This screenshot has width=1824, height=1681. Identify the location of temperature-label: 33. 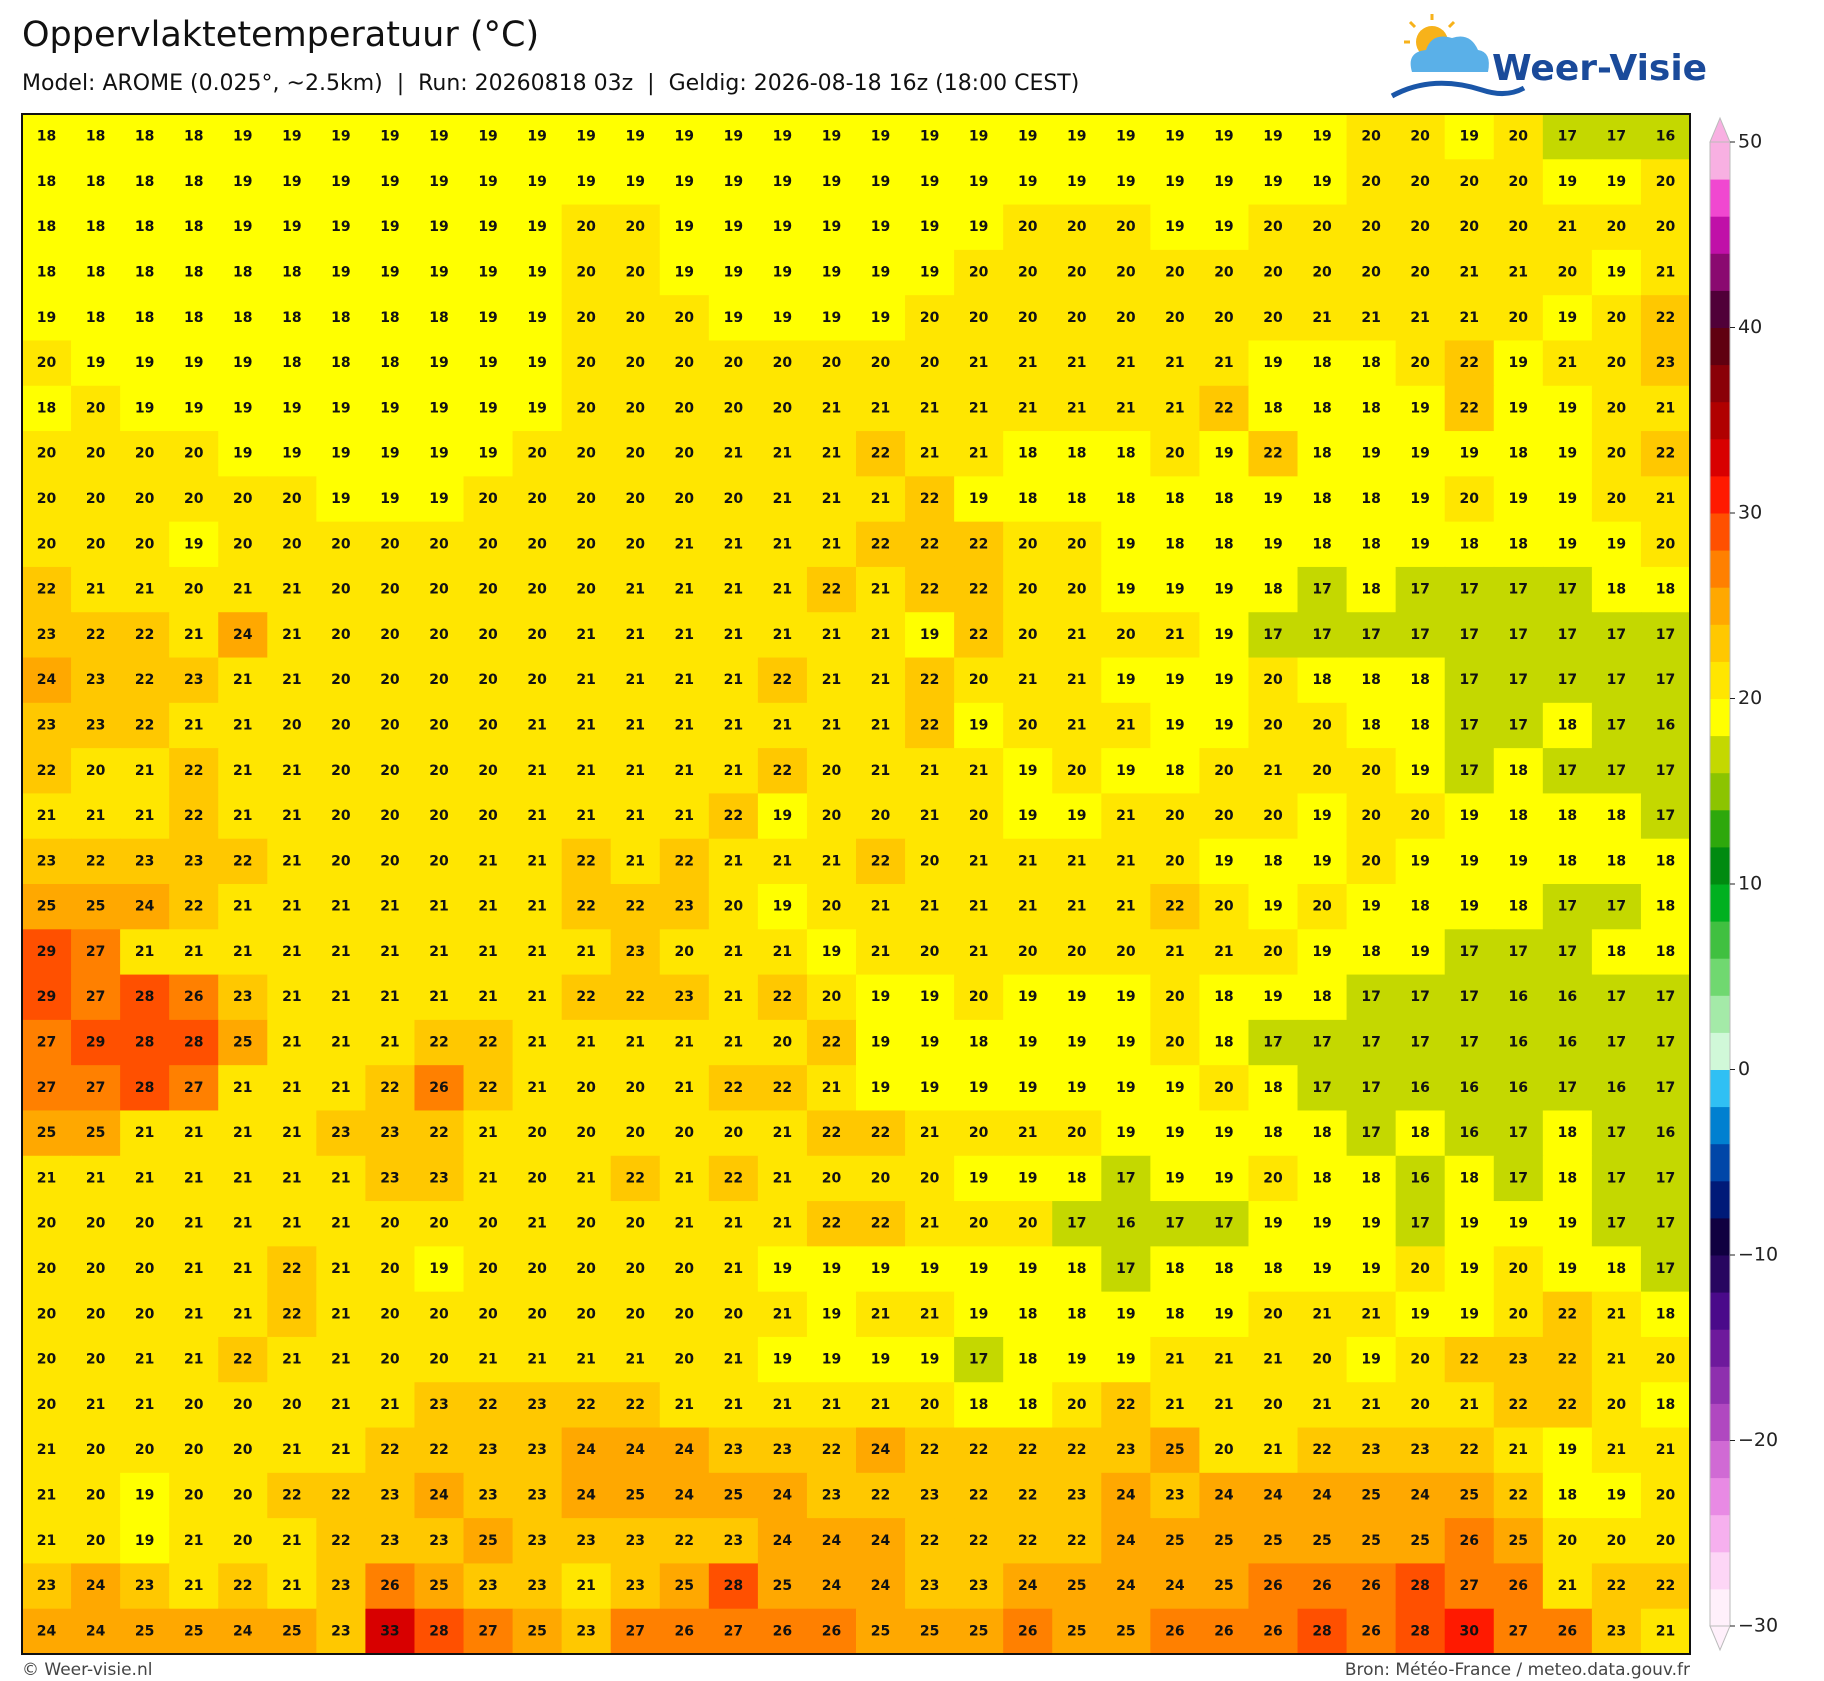
(389, 1631).